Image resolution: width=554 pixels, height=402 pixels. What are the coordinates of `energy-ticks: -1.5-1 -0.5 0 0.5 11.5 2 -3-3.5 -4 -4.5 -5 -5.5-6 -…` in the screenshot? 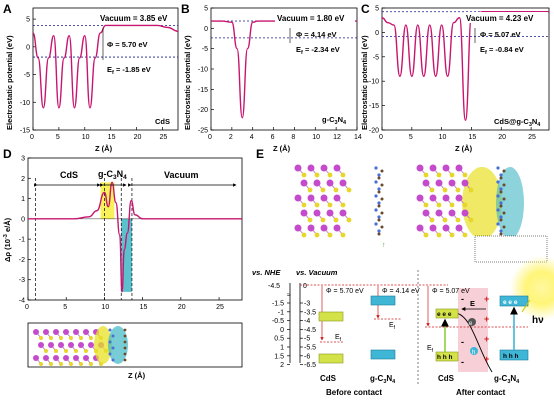 It's located at (294, 335).